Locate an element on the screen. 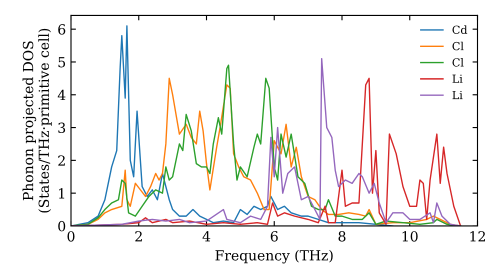 This screenshot has height=280, width=500. x-tick-label: 0 is located at coordinates (70, 236).